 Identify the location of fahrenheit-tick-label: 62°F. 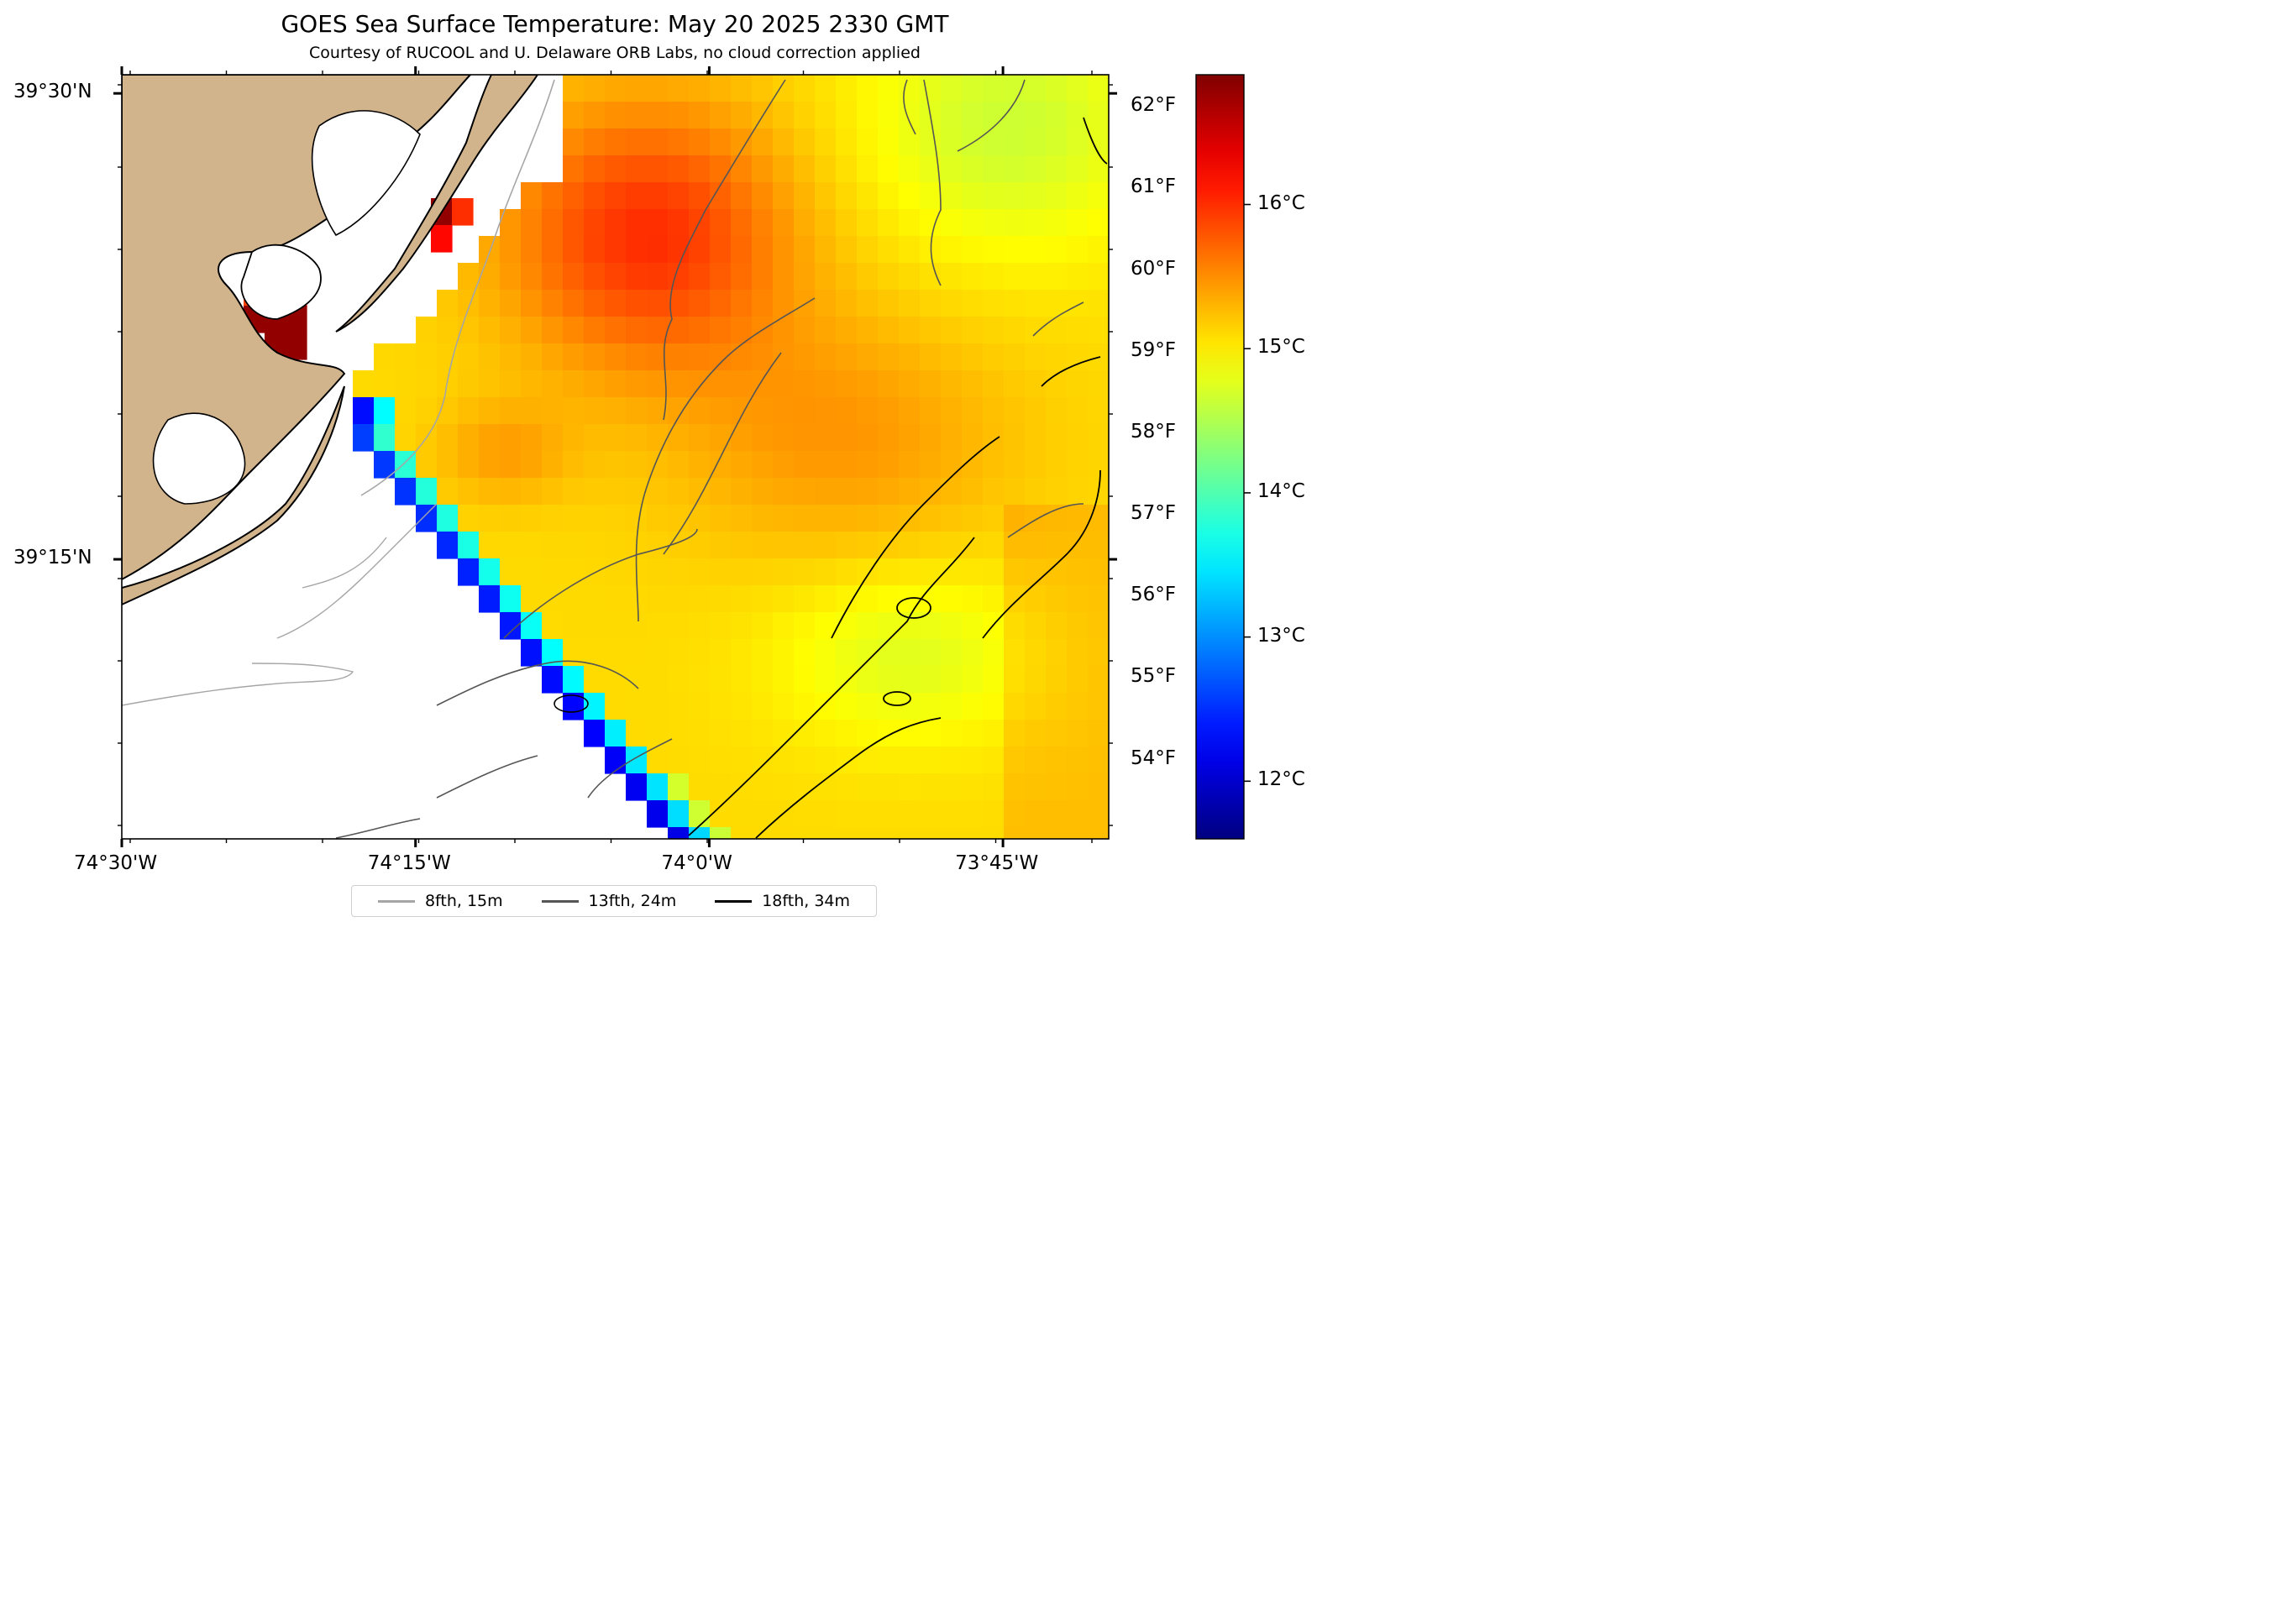
(1153, 105).